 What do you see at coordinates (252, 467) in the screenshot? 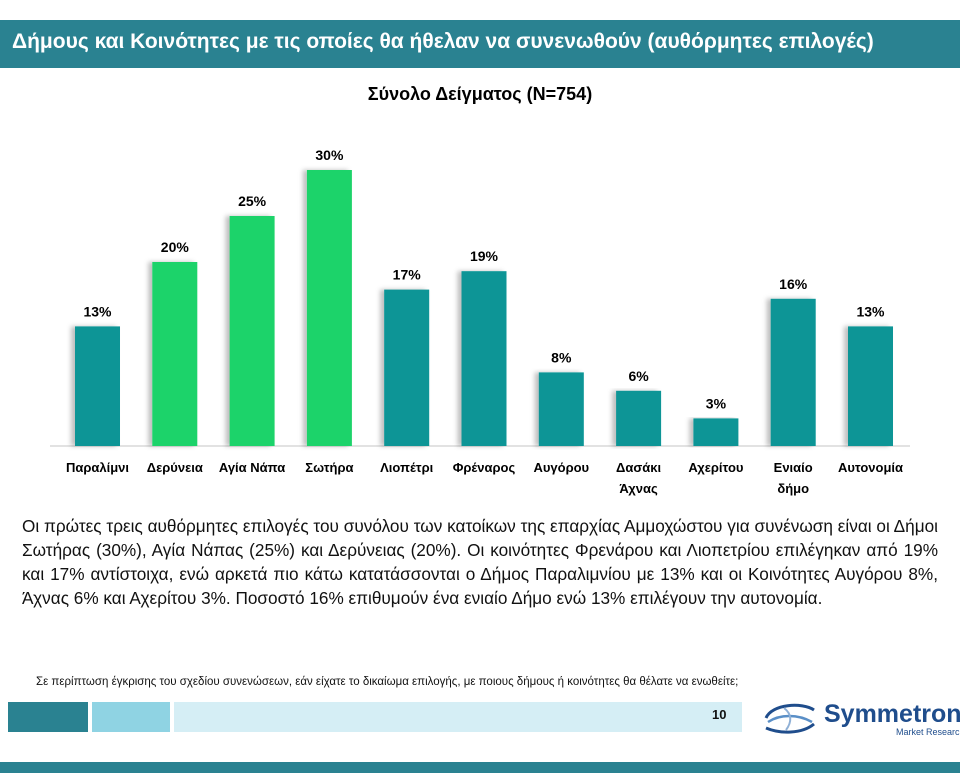
I see `category-label: Αγία Νάπα` at bounding box center [252, 467].